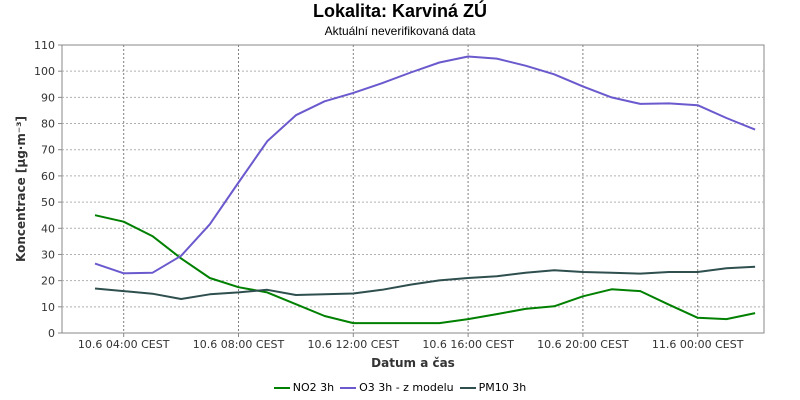 Image resolution: width=800 pixels, height=400 pixels. I want to click on y-tick-label: 0, so click(51, 333).